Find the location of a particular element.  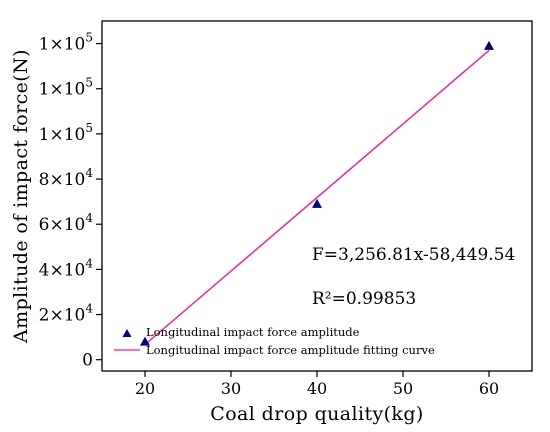

legend-label-data-points: Longitudinal impact force amplitude is located at coordinates (253, 332).